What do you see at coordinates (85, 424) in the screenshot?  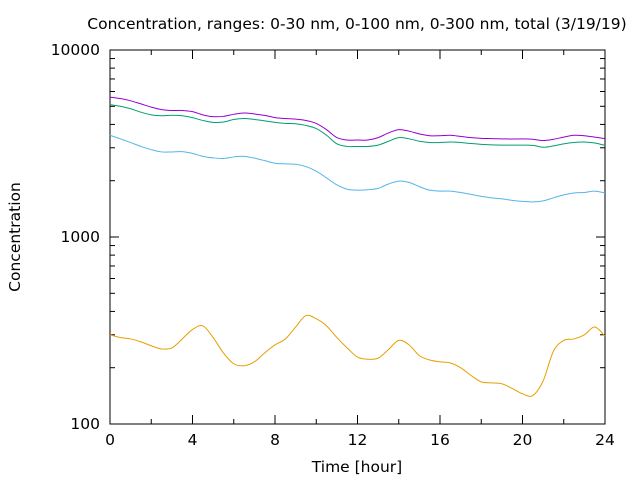 I see `y-tick-label: 100` at bounding box center [85, 424].